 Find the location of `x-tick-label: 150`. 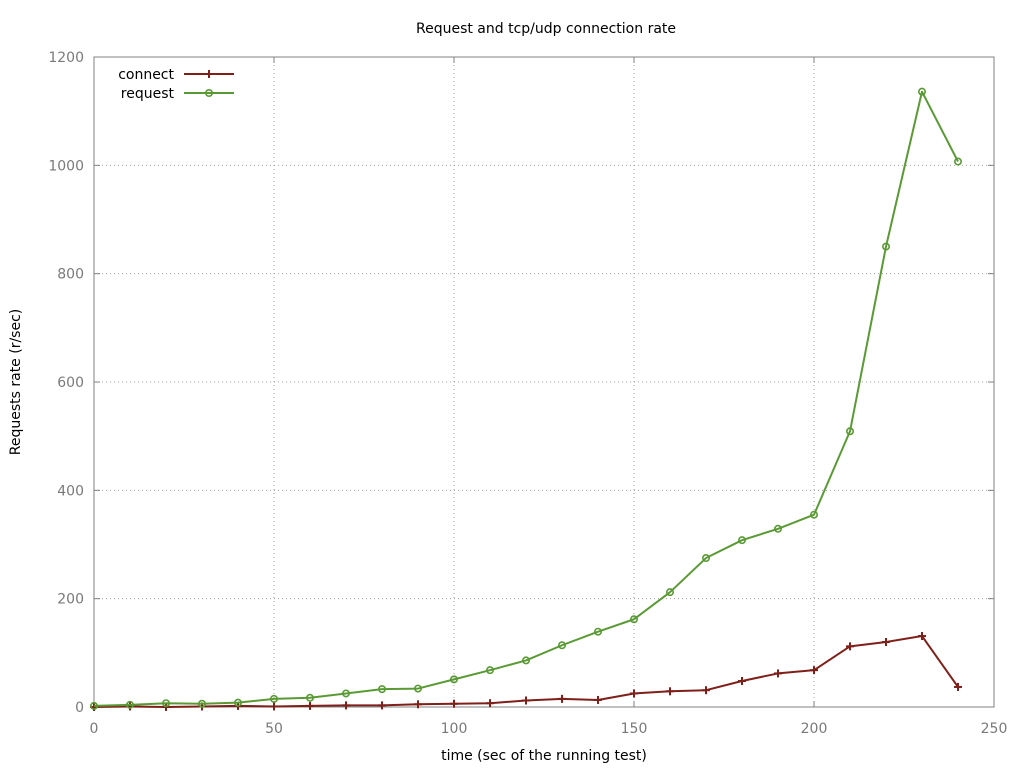

x-tick-label: 150 is located at coordinates (634, 729).